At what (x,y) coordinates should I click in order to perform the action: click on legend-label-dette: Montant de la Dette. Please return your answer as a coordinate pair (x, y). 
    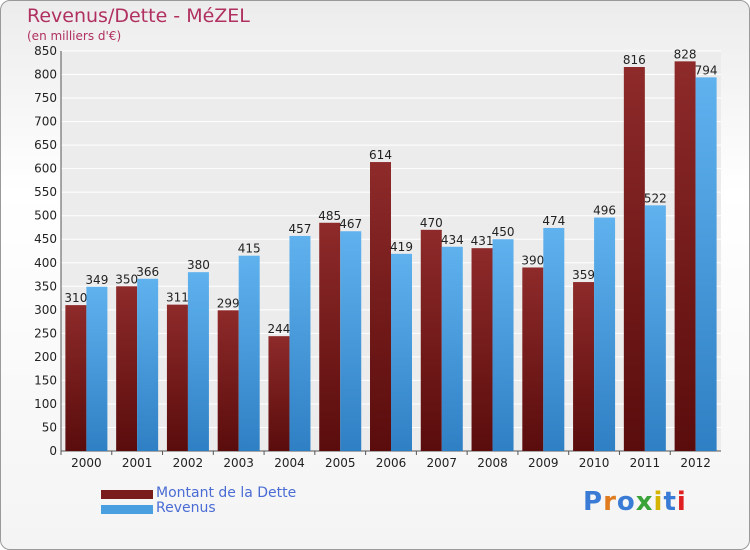
    Looking at the image, I should click on (226, 493).